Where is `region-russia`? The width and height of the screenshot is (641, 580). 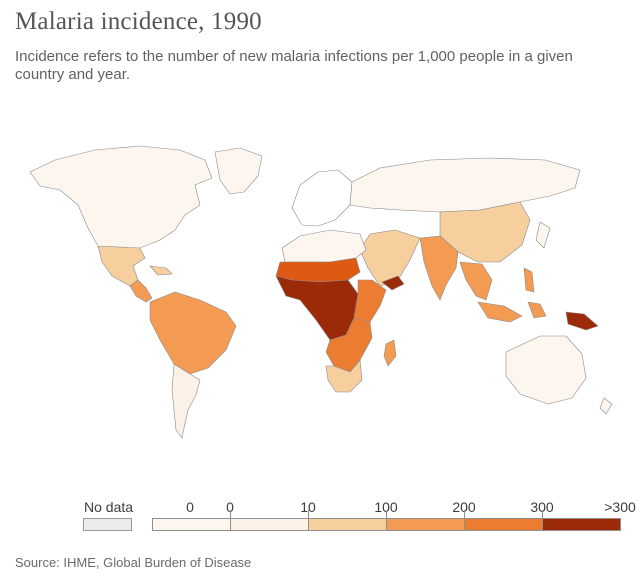
region-russia is located at coordinates (465, 185).